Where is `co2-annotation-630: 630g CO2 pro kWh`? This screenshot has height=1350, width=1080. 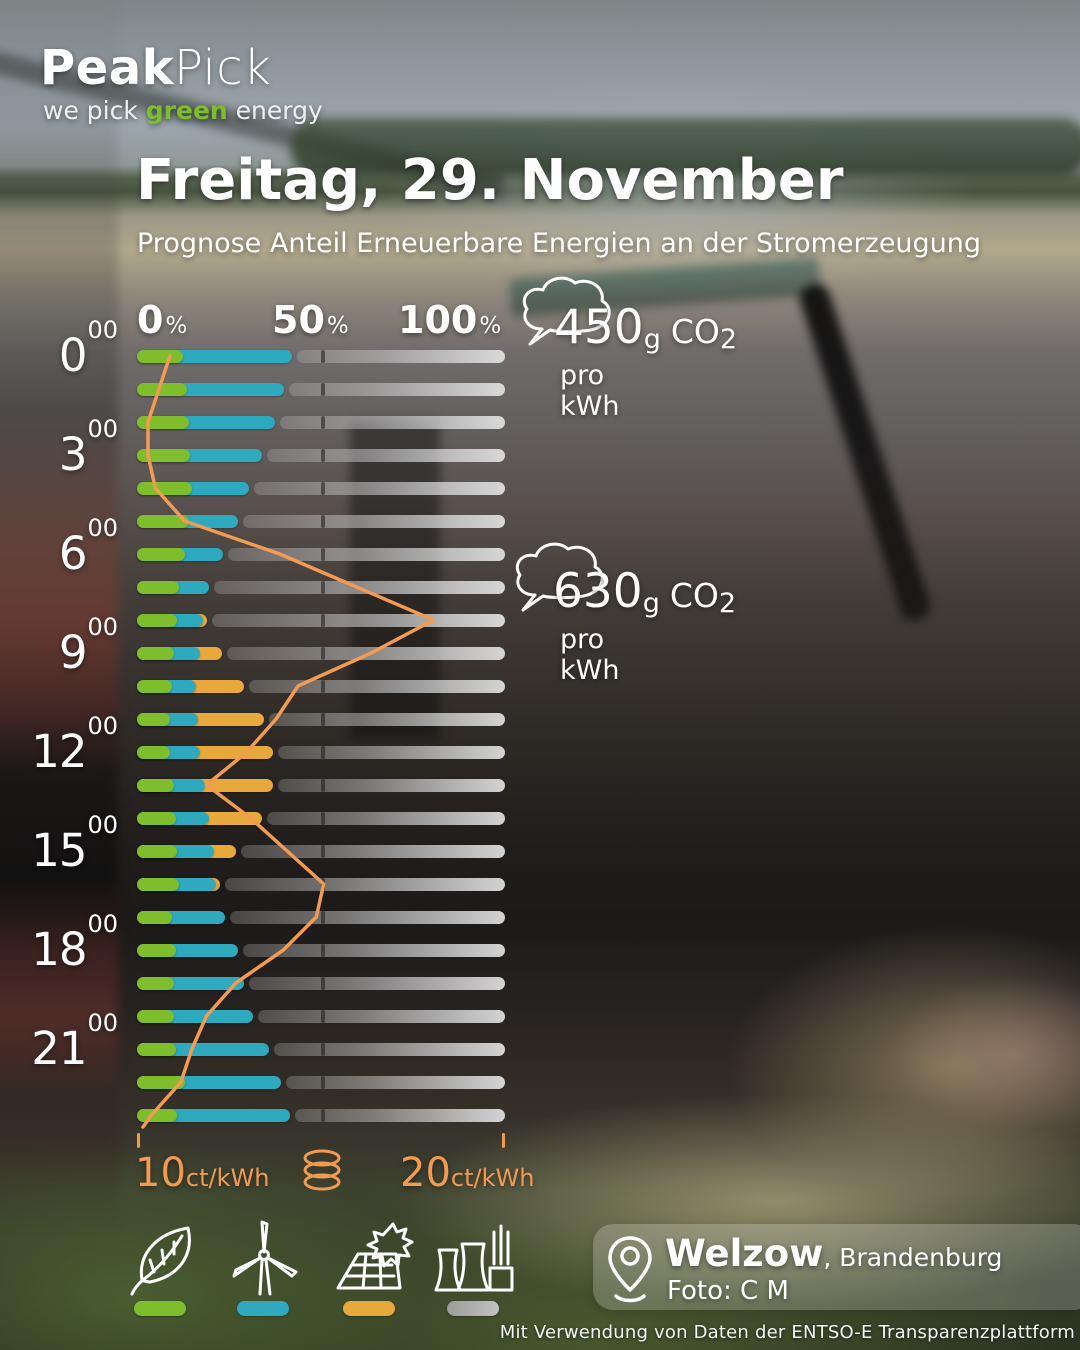 co2-annotation-630: 630g CO2 pro kWh is located at coordinates (620, 612).